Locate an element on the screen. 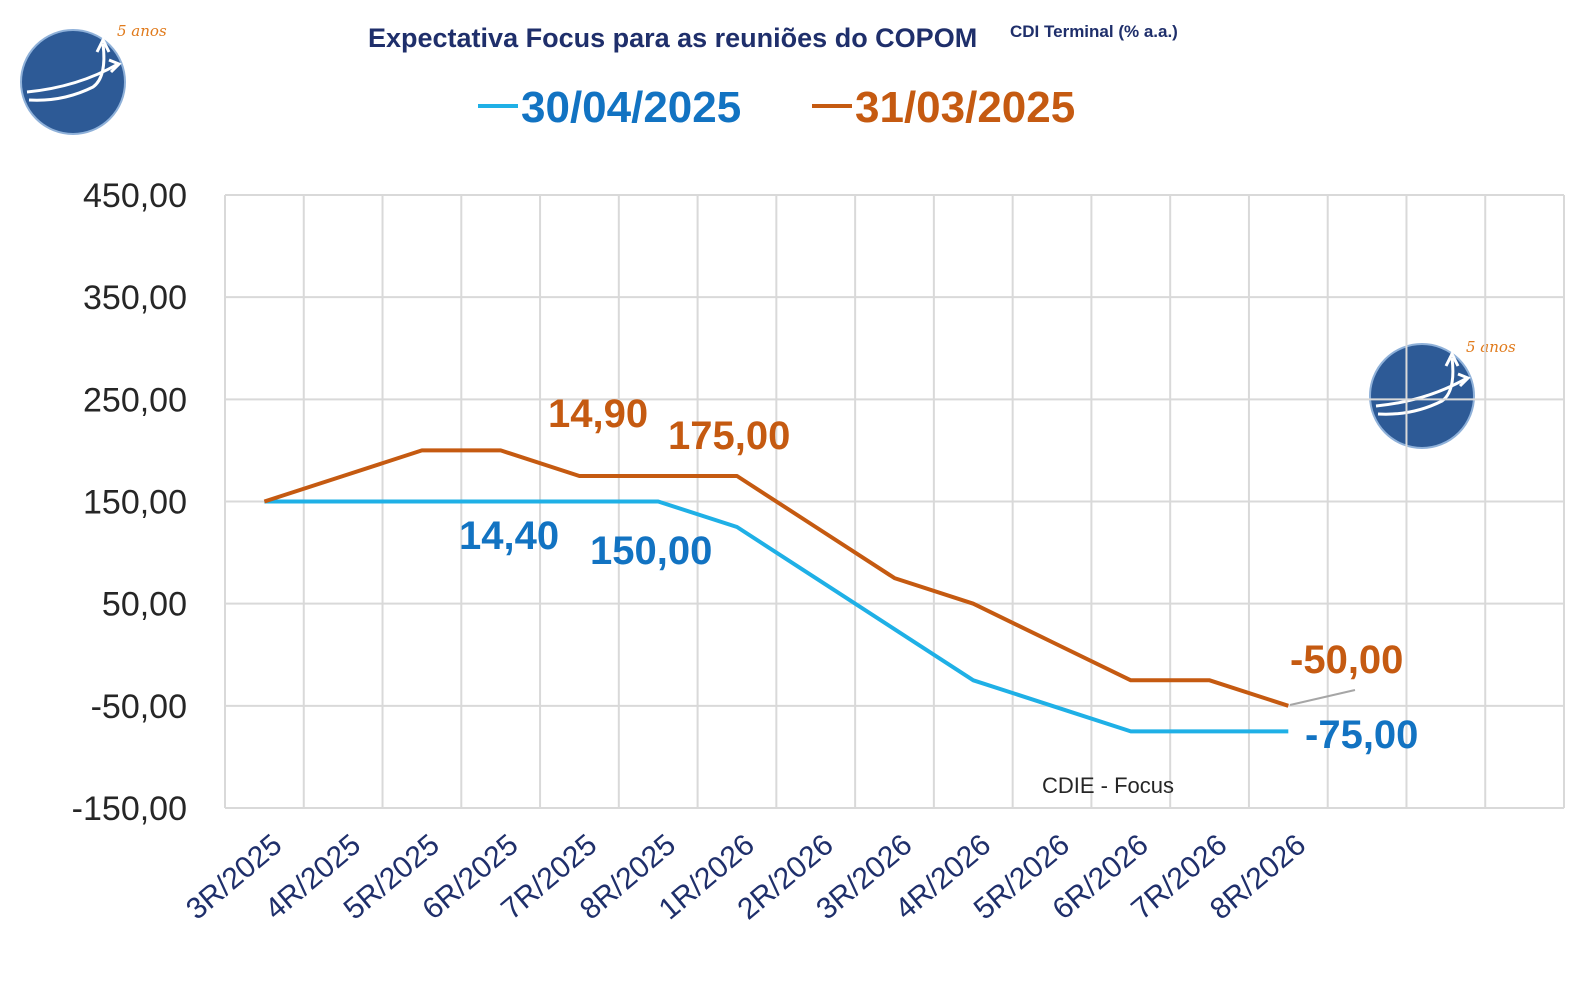  source-note: CDIE - Focus is located at coordinates (1108, 785).